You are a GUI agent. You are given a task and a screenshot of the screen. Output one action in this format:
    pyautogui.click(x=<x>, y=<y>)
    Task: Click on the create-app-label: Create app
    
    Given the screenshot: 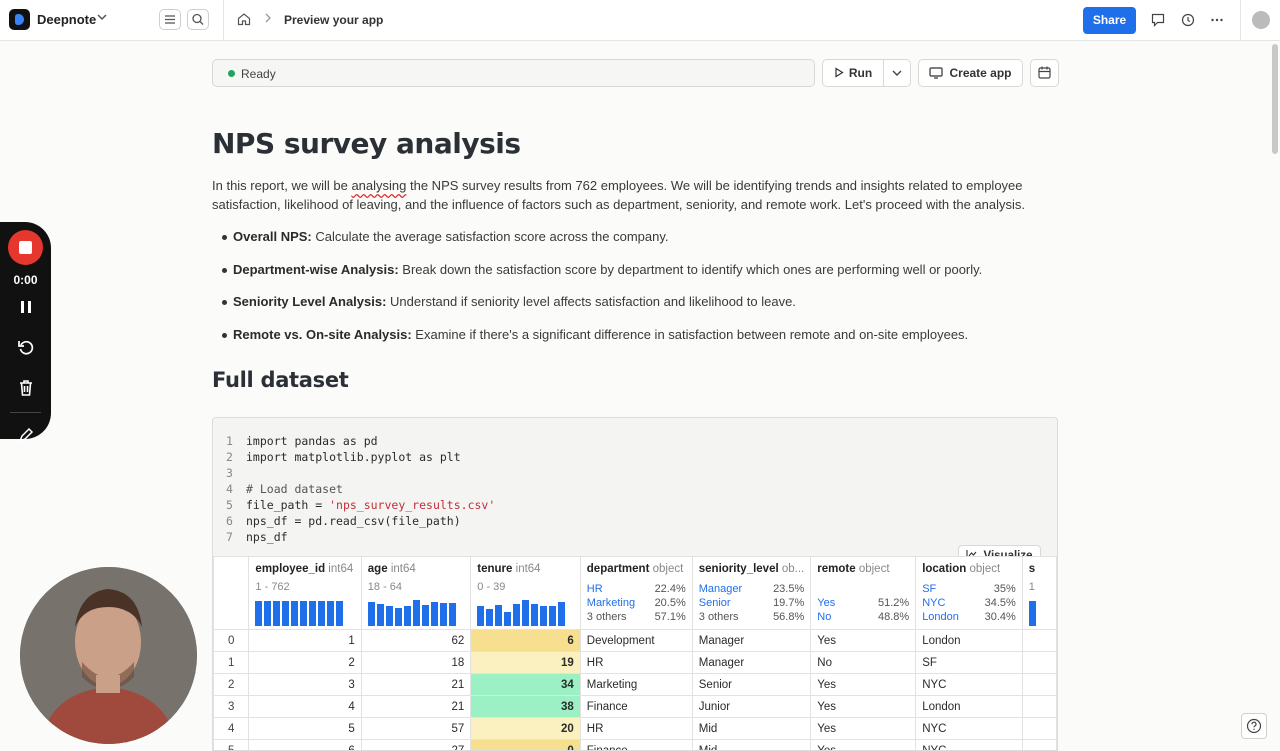 What is the action you would take?
    pyautogui.click(x=980, y=73)
    